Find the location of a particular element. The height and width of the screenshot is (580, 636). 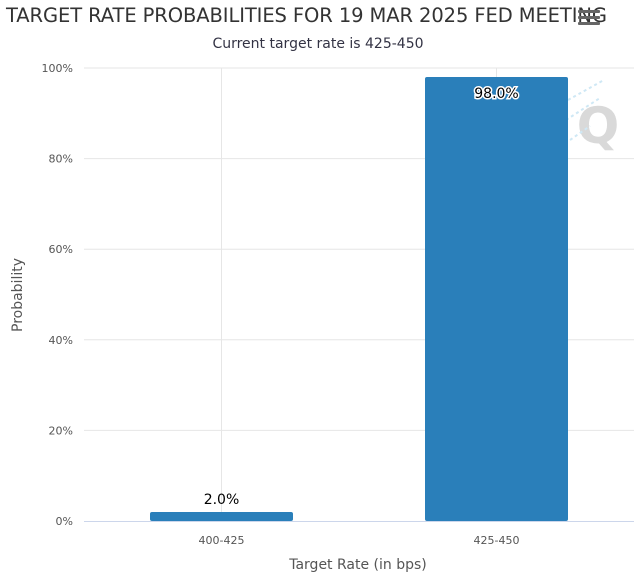

y-tick-label: 20% is located at coordinates (61, 430).